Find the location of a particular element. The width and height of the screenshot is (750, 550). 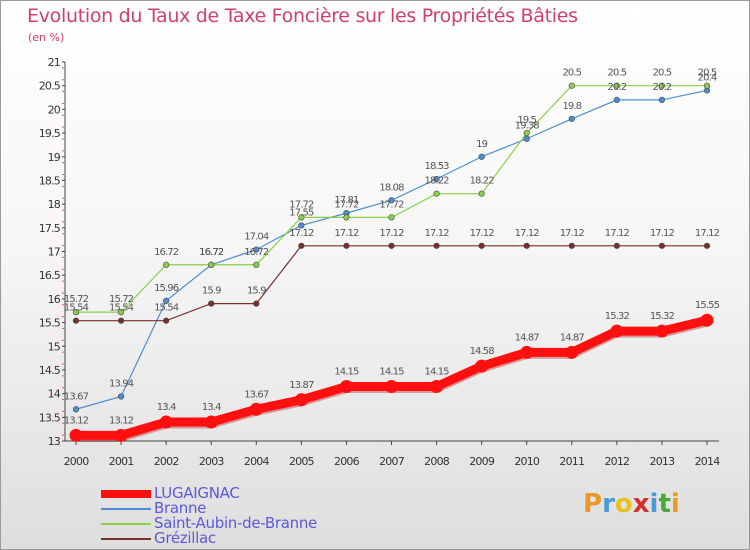

data-label: 18.53 is located at coordinates (437, 166).